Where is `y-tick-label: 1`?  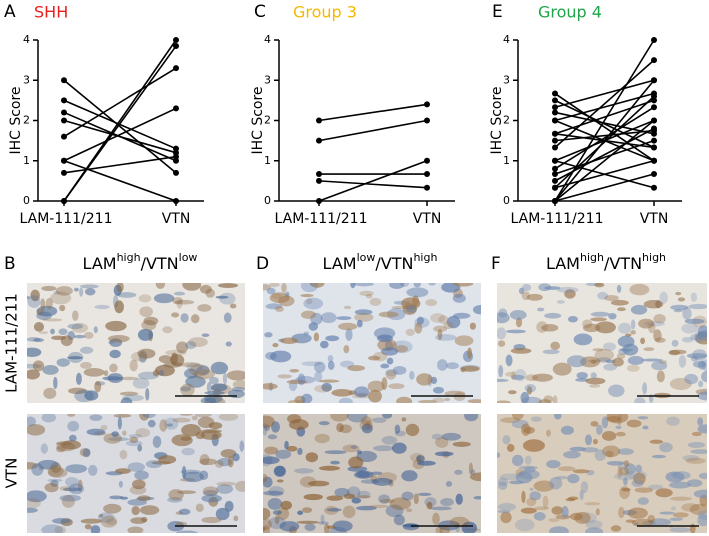
y-tick-label: 1 is located at coordinates (26, 160).